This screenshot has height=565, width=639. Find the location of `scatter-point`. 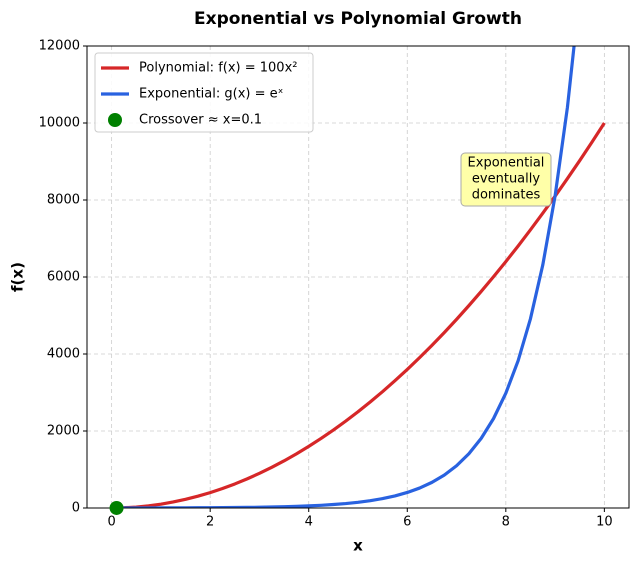

scatter-point is located at coordinates (116, 507).